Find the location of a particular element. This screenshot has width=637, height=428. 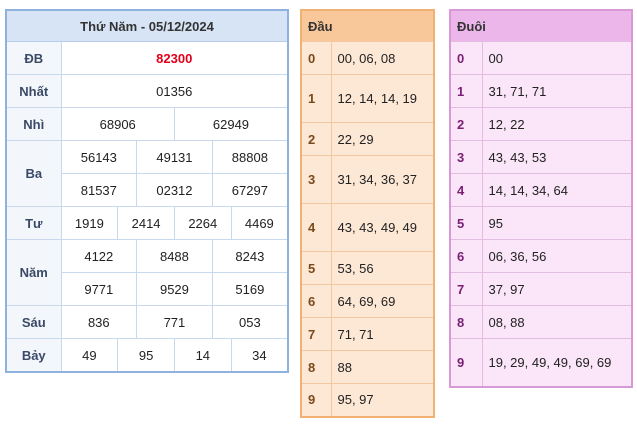

dau-values: 00, 06, 08 is located at coordinates (382, 58).